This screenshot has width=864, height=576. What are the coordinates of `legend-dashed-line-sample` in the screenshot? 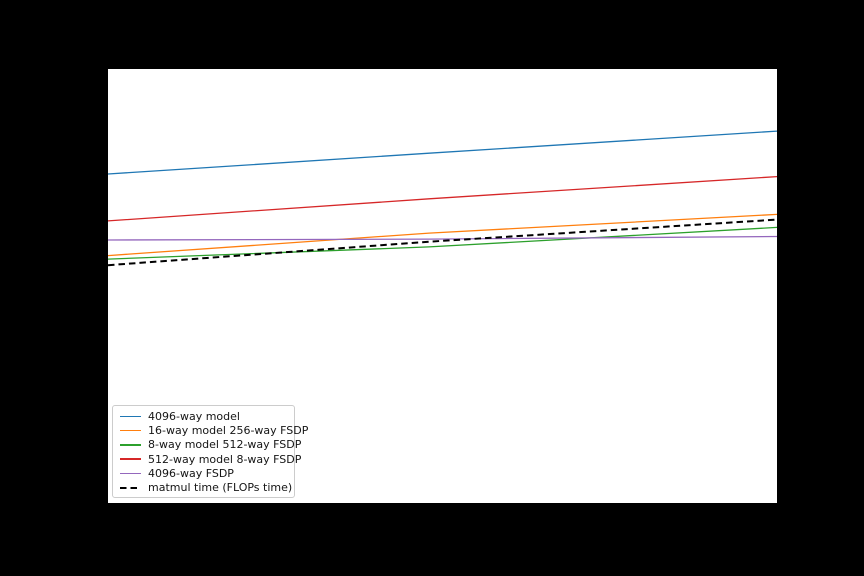 It's located at (130, 488).